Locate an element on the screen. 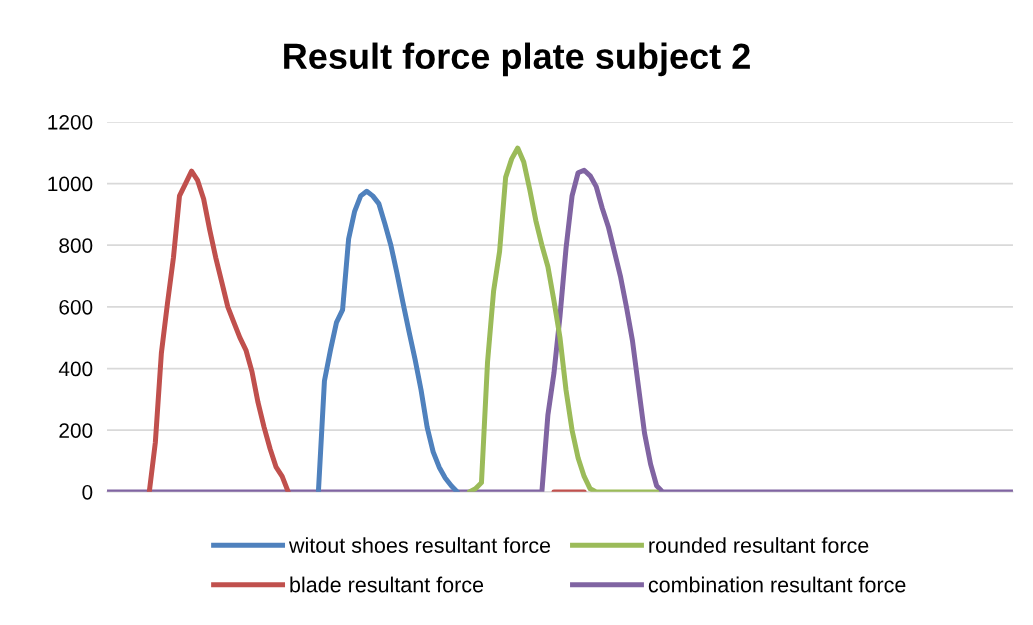 This screenshot has width=1033, height=625. legend-label: witout shoes resultant force is located at coordinates (419, 545).